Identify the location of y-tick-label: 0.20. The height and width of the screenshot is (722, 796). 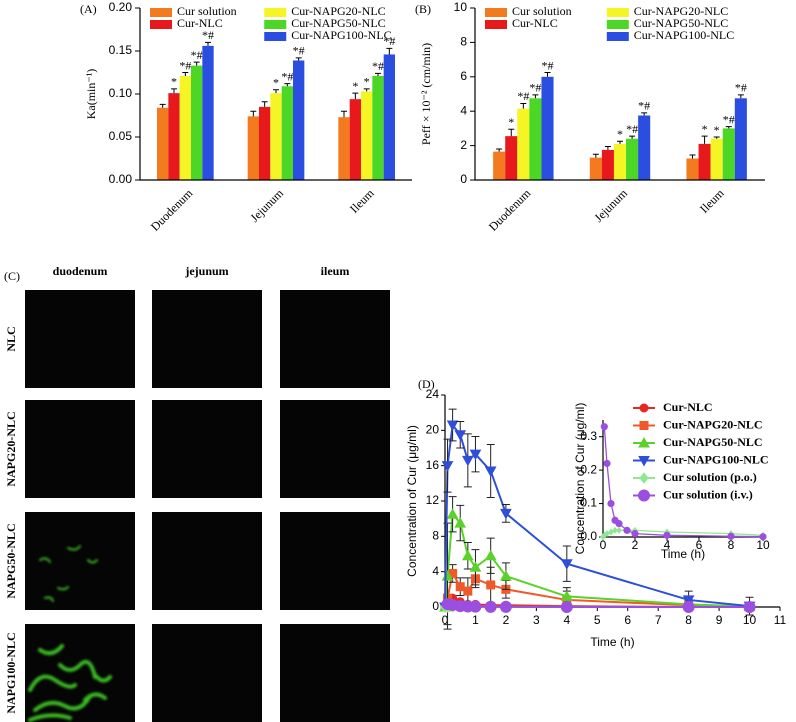
(121, 7).